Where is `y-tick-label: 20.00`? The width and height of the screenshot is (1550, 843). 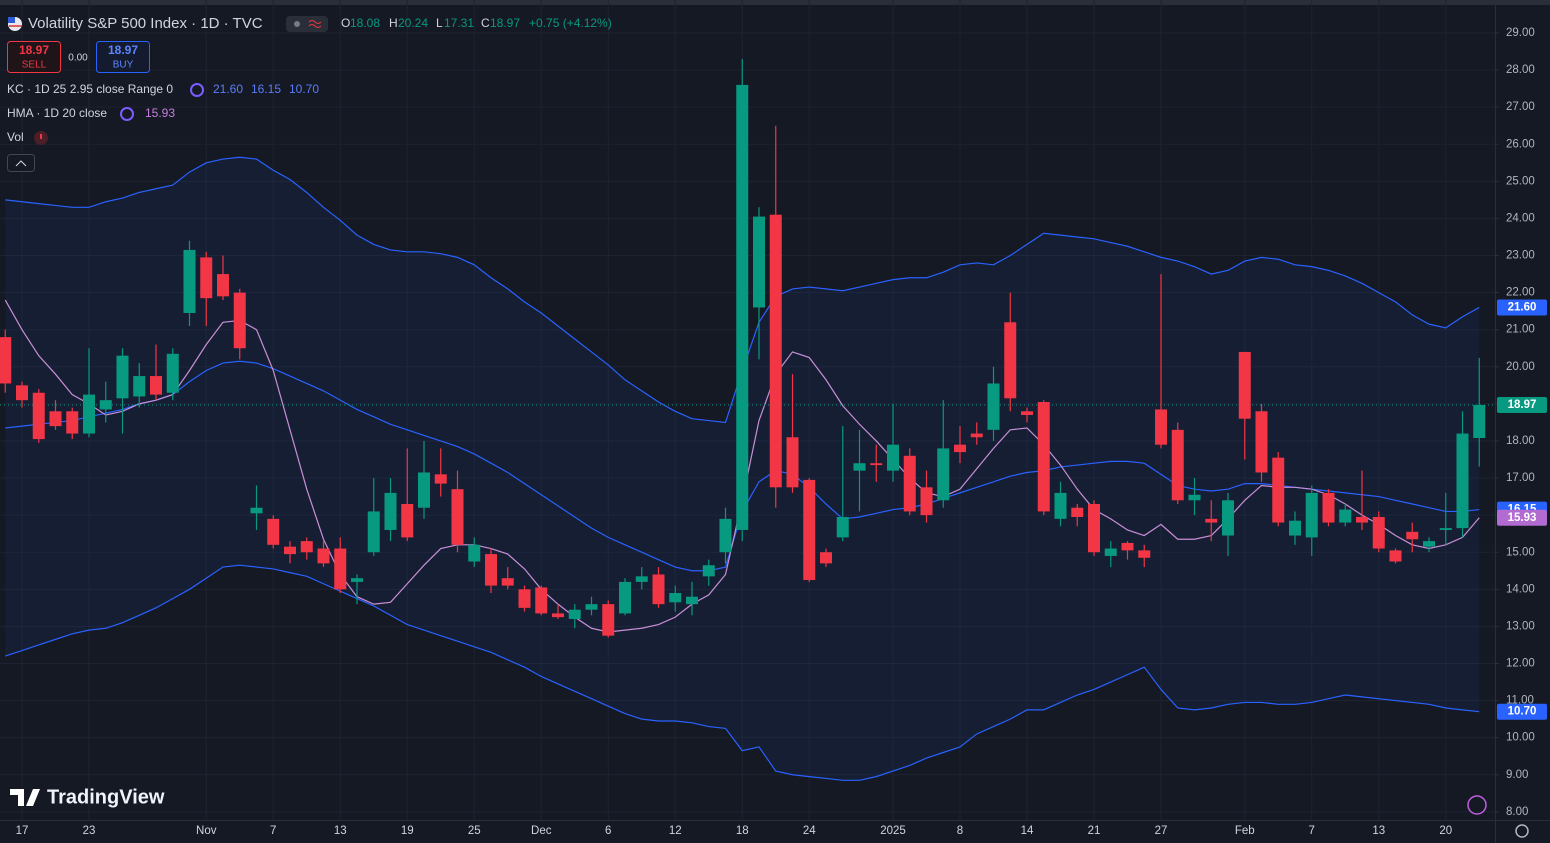
y-tick-label: 20.00 is located at coordinates (1520, 367).